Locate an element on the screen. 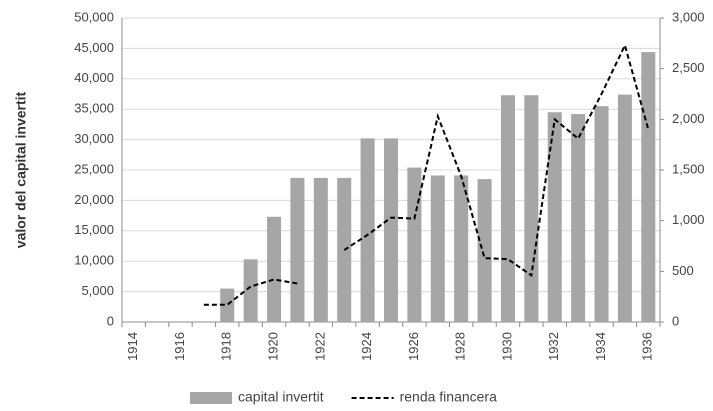 The height and width of the screenshot is (411, 713). y2-tick-label: 1,500 is located at coordinates (688, 168).